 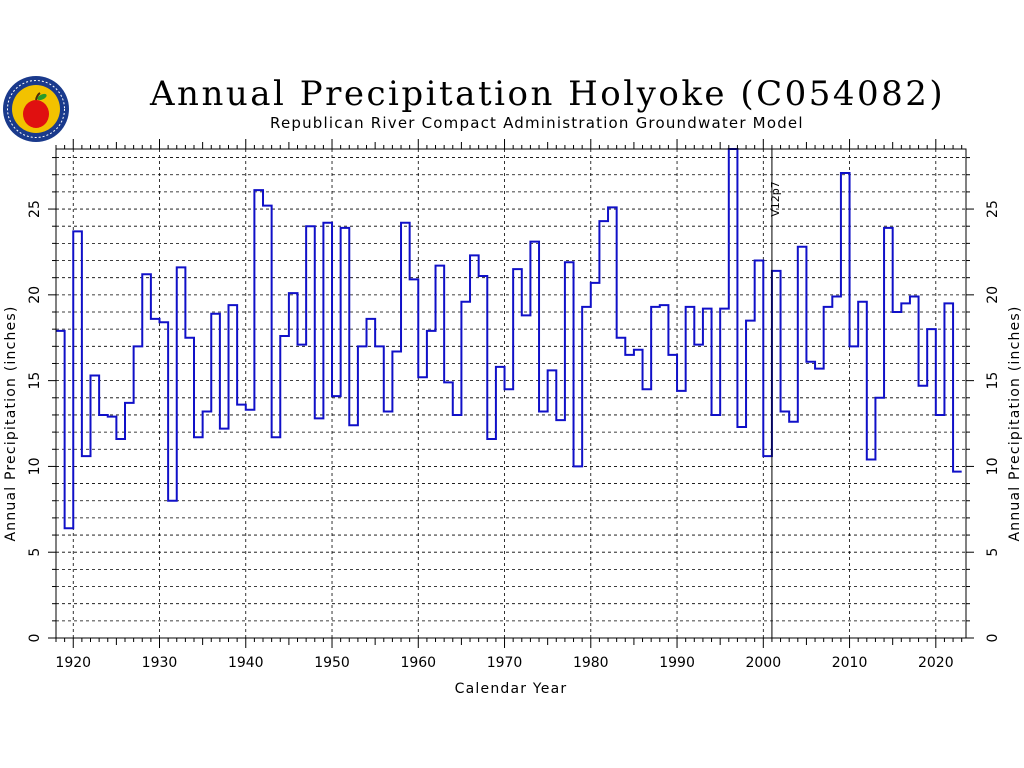 What do you see at coordinates (850, 663) in the screenshot?
I see `x-tick-label: 2010` at bounding box center [850, 663].